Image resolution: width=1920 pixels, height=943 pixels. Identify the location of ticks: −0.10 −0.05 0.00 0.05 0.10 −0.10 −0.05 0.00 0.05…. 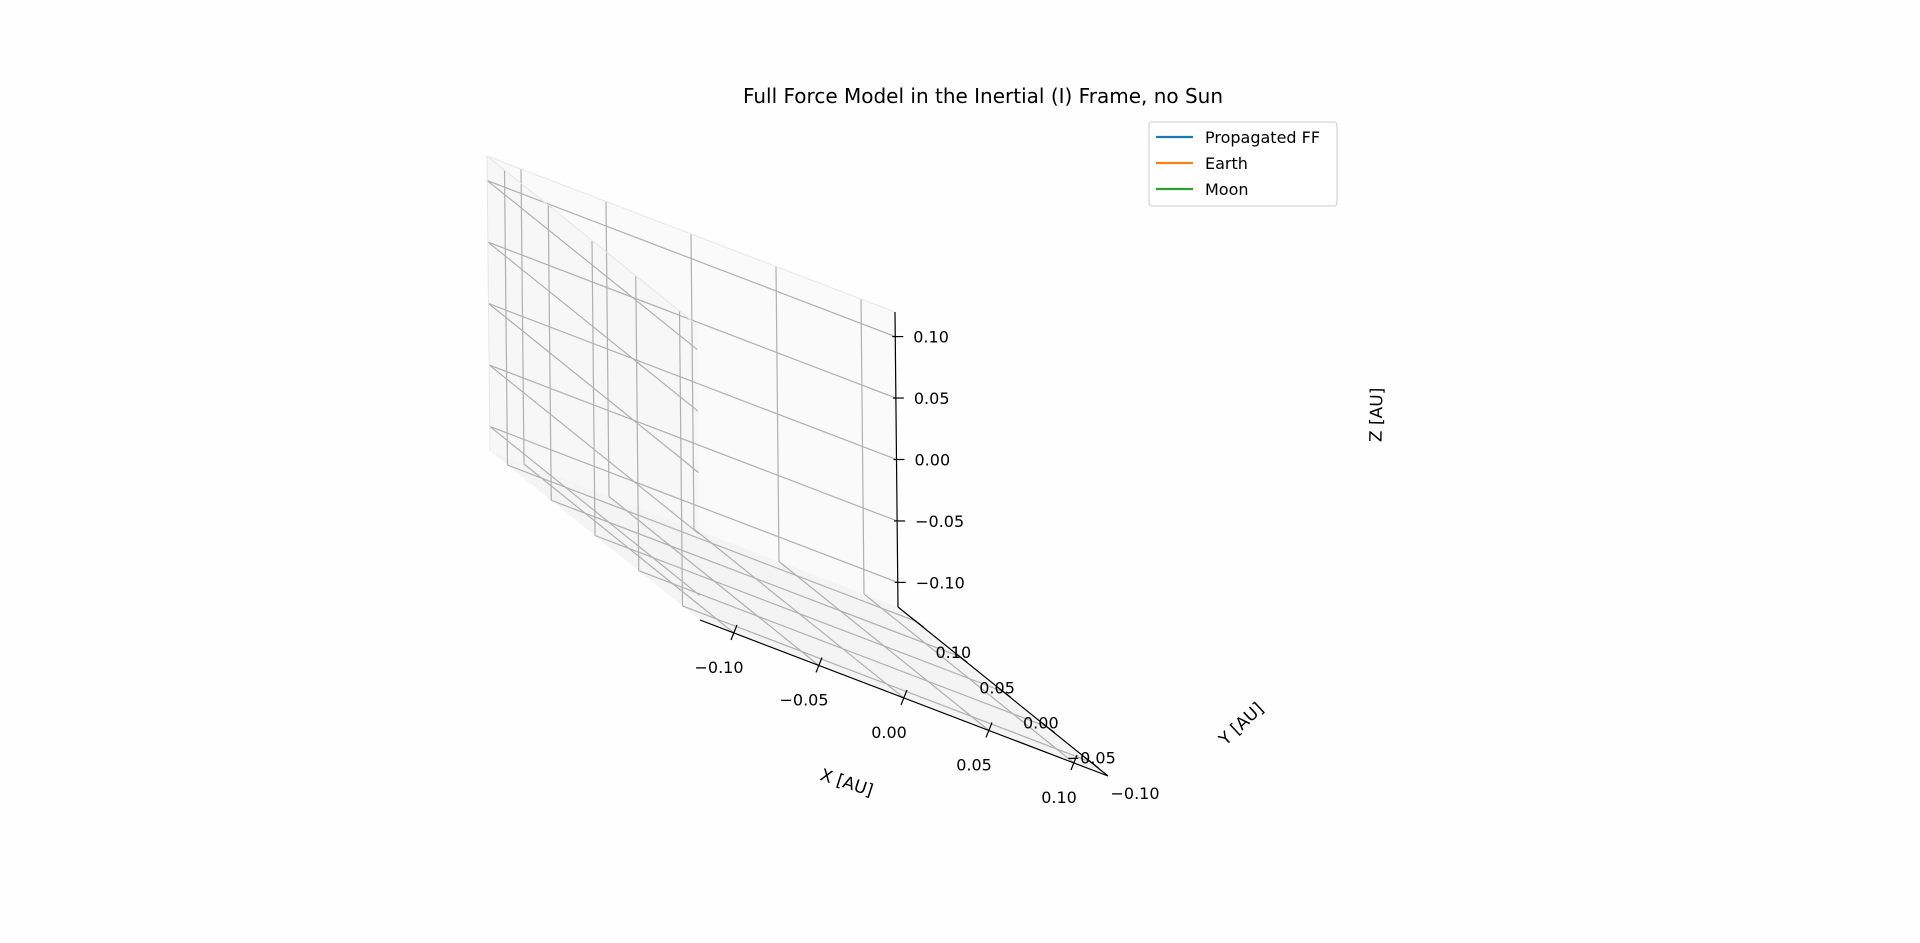
(926, 567).